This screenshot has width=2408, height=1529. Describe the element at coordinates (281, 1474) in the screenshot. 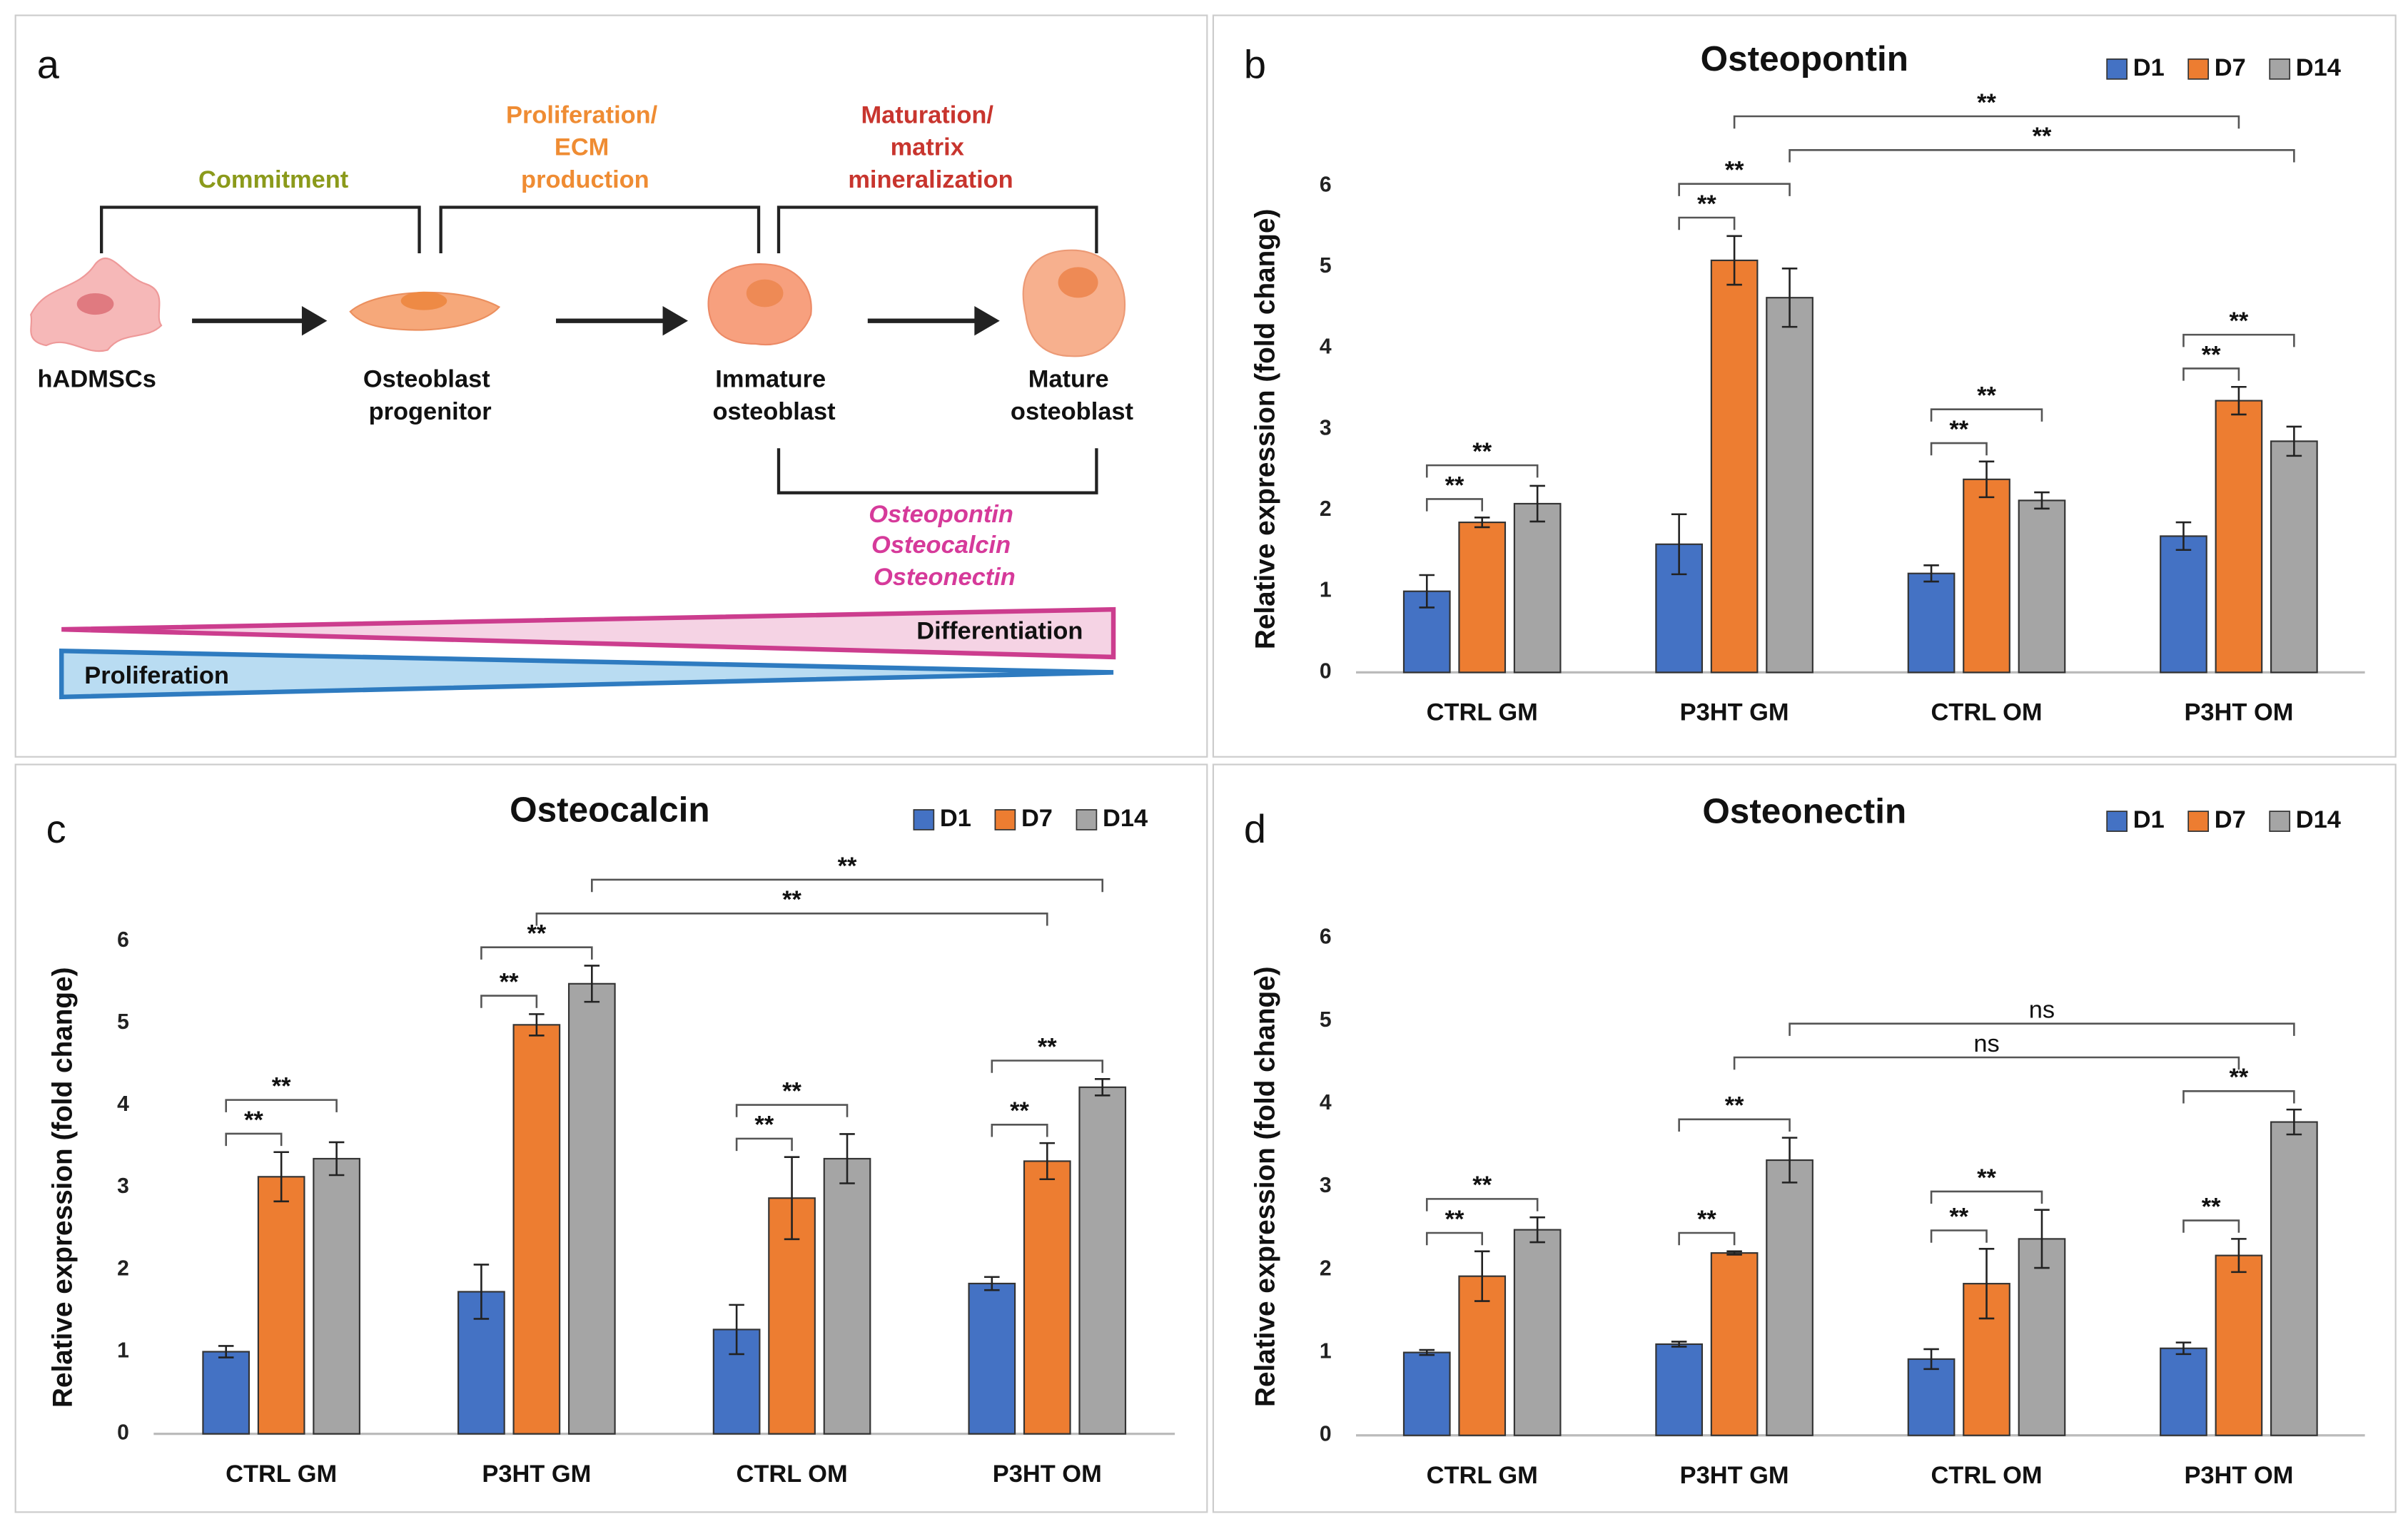

I see `x-tick-label: CTRL GM` at that location.